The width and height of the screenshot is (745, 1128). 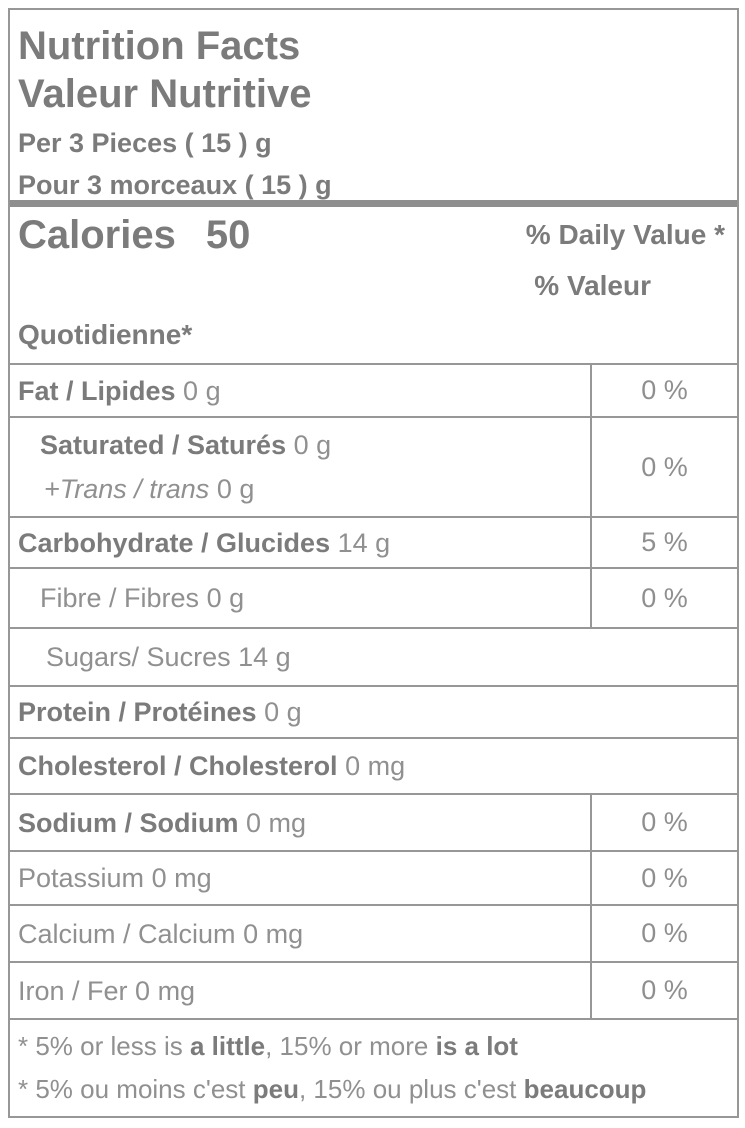 What do you see at coordinates (165, 94) in the screenshot?
I see `title-french: Valeur Nutritive` at bounding box center [165, 94].